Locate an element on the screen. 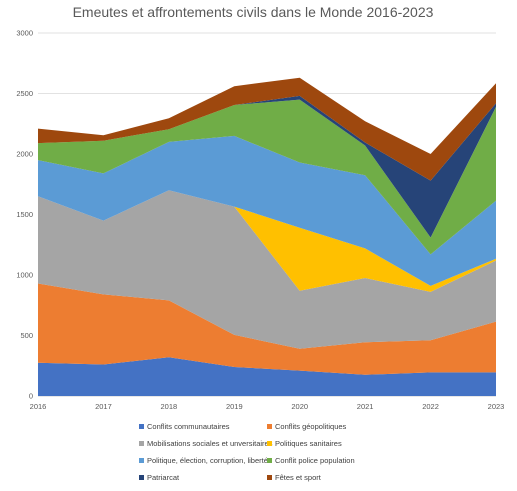 Image resolution: width=517 pixels, height=491 pixels. y-tick-label: 1500 is located at coordinates (24, 214).